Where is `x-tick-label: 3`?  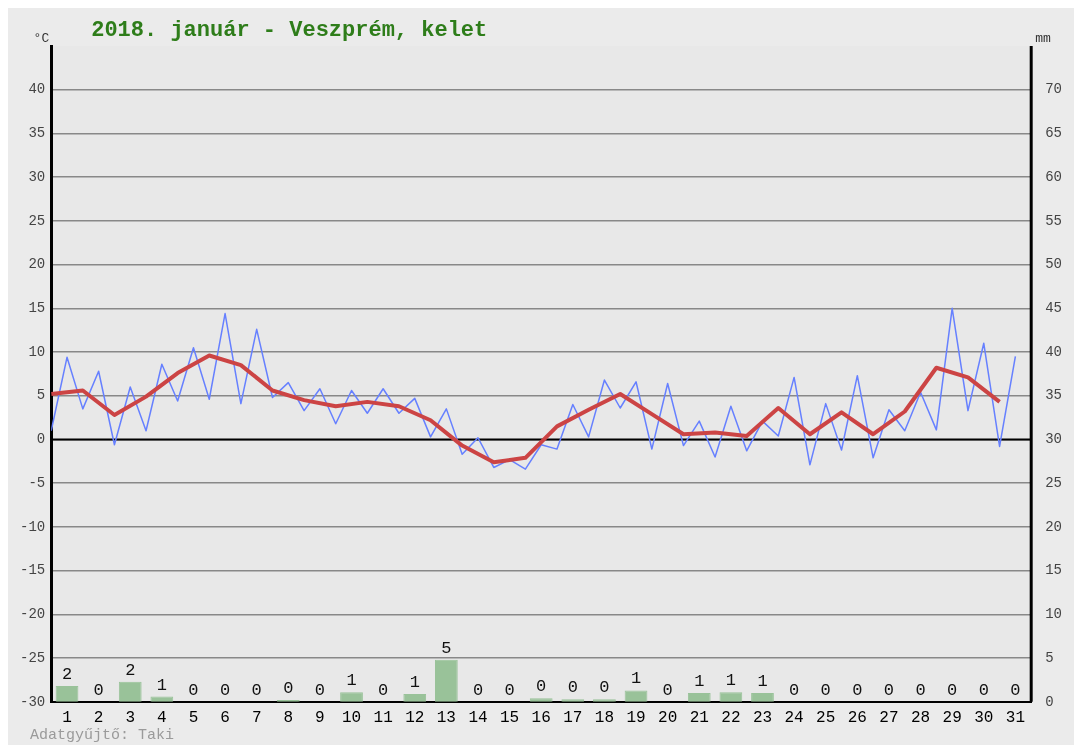
x-tick-label: 3 is located at coordinates (130, 717).